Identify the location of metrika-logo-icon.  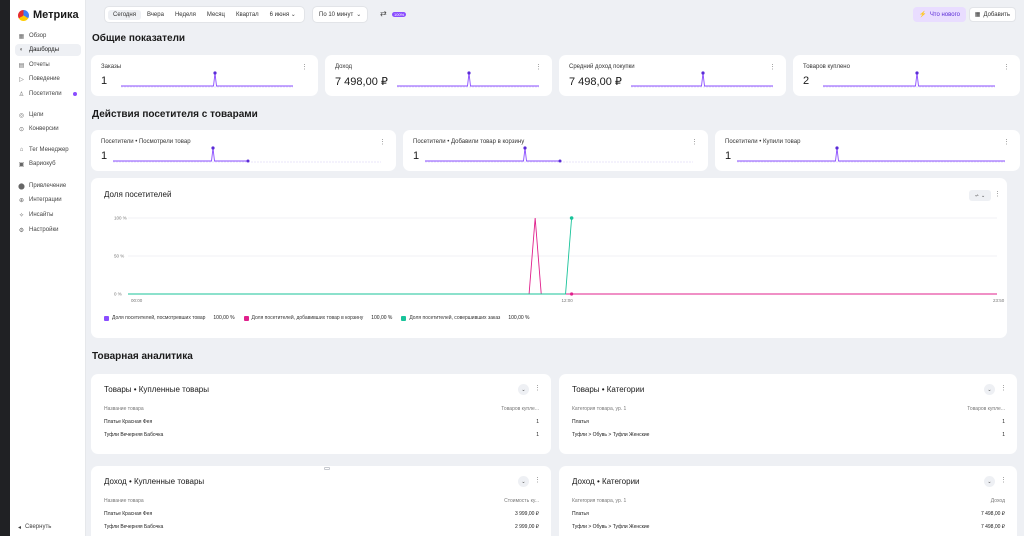
(23, 15).